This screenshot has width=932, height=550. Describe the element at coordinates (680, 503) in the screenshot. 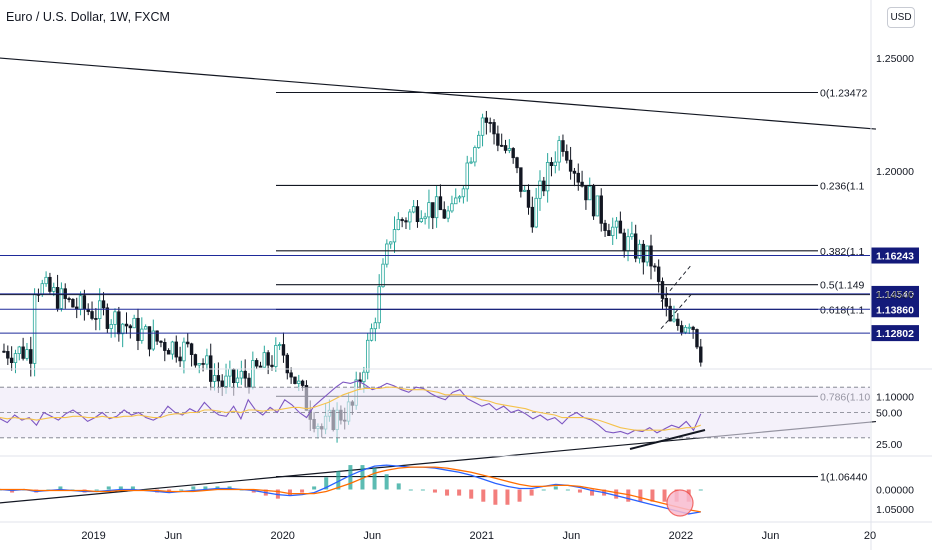

I see `highlight-circle` at that location.